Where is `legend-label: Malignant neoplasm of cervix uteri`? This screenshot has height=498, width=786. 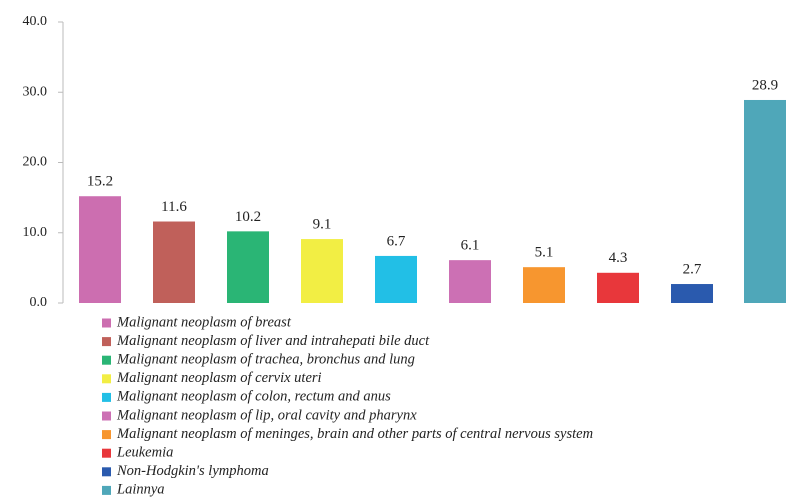 legend-label: Malignant neoplasm of cervix uteri is located at coordinates (219, 378).